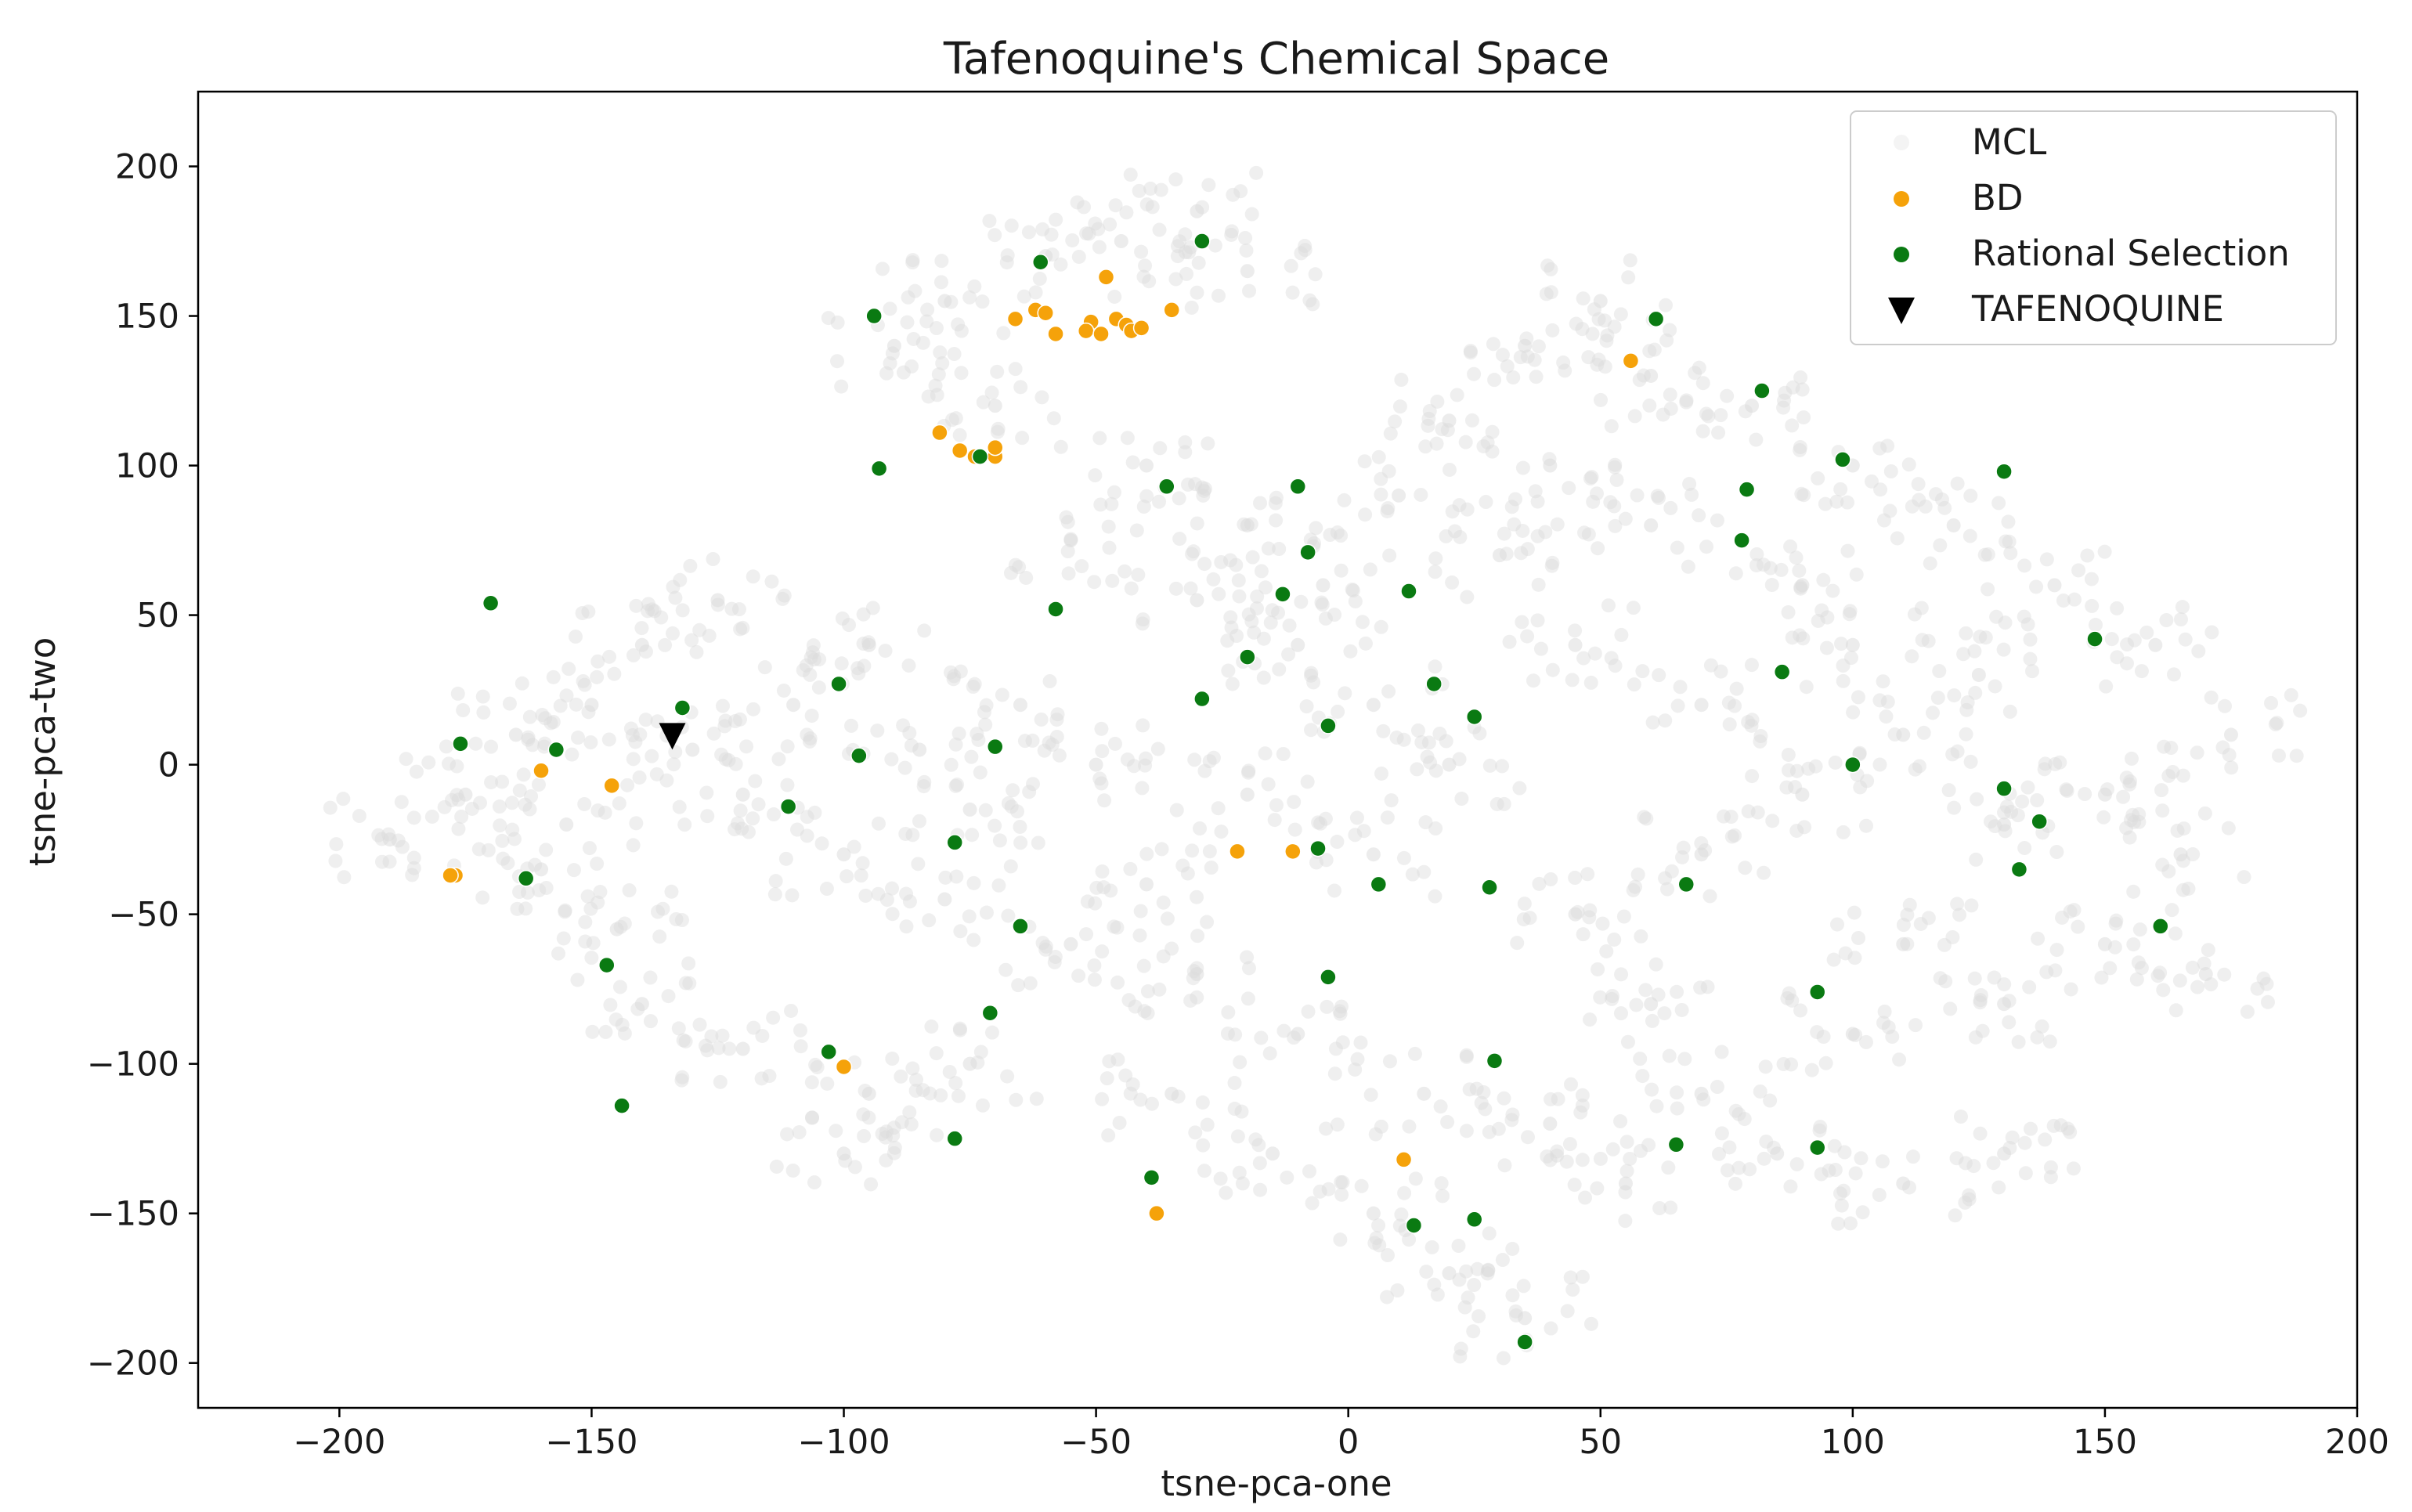 The height and width of the screenshot is (1512, 2412). Describe the element at coordinates (1842, 459) in the screenshot. I see `rational-selection-point` at that location.